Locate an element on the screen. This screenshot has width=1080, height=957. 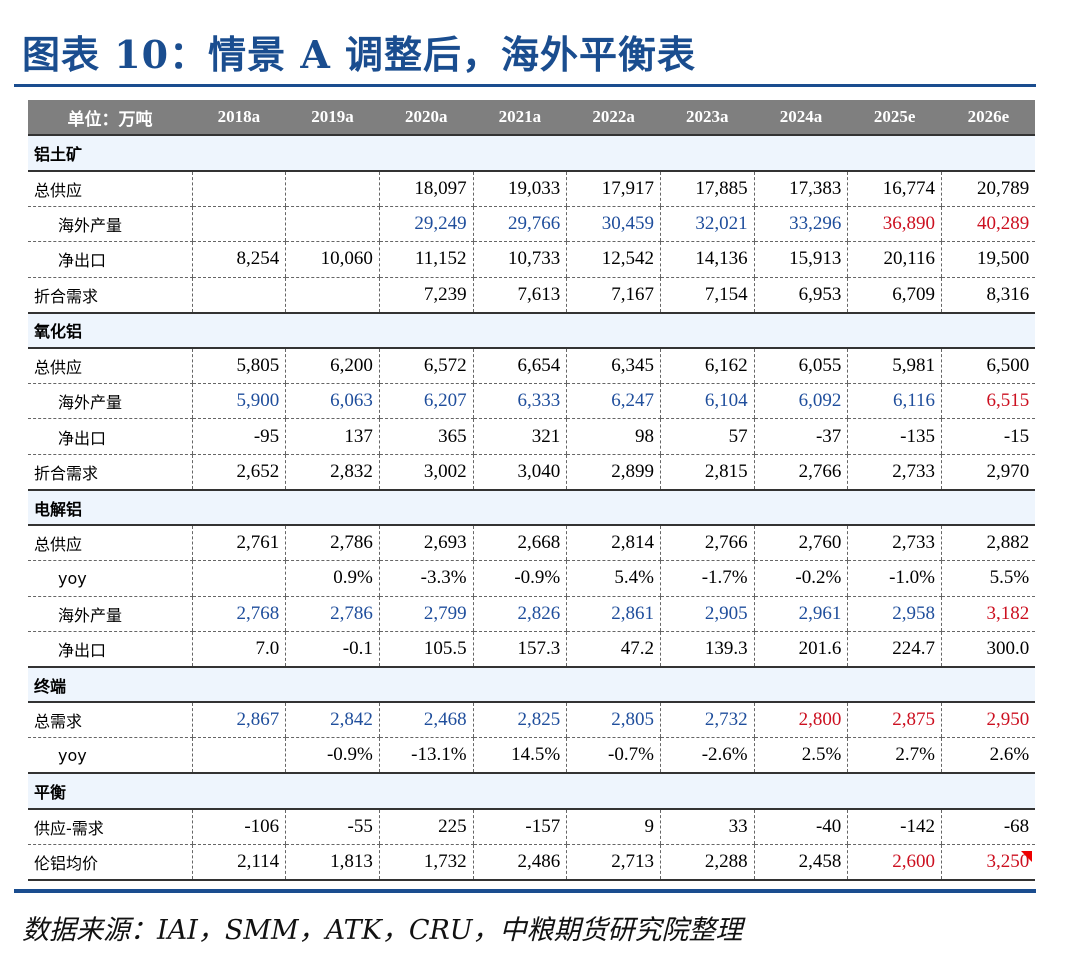
table-cell: 57 is located at coordinates (707, 436).